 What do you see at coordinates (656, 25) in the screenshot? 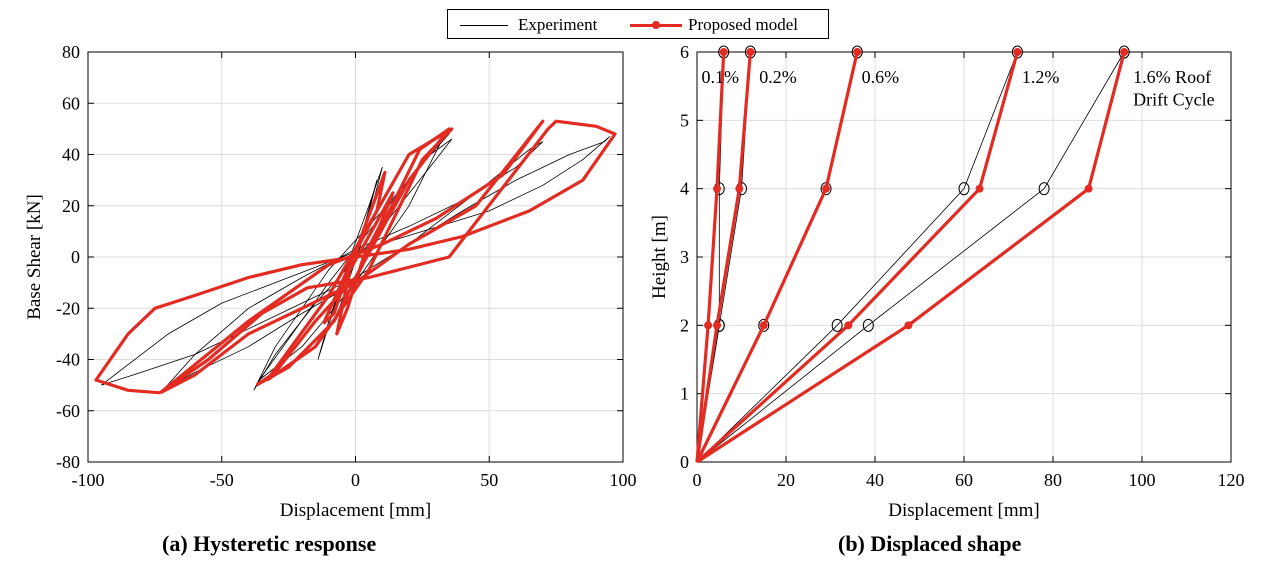
I see `legend-model-marker` at bounding box center [656, 25].